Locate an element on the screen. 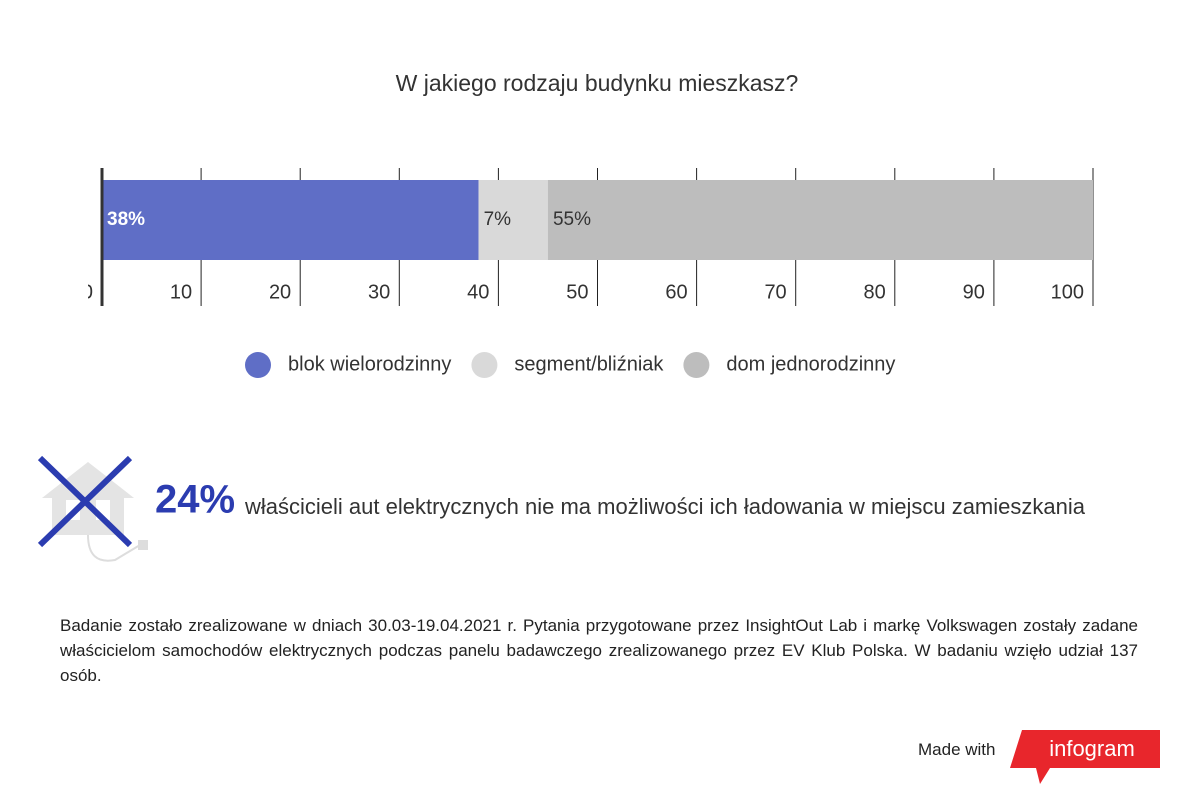  plot: 0 10 20 30 40 50 60 70 80 90 100 38% 7% 55% is located at coordinates (588, 237).